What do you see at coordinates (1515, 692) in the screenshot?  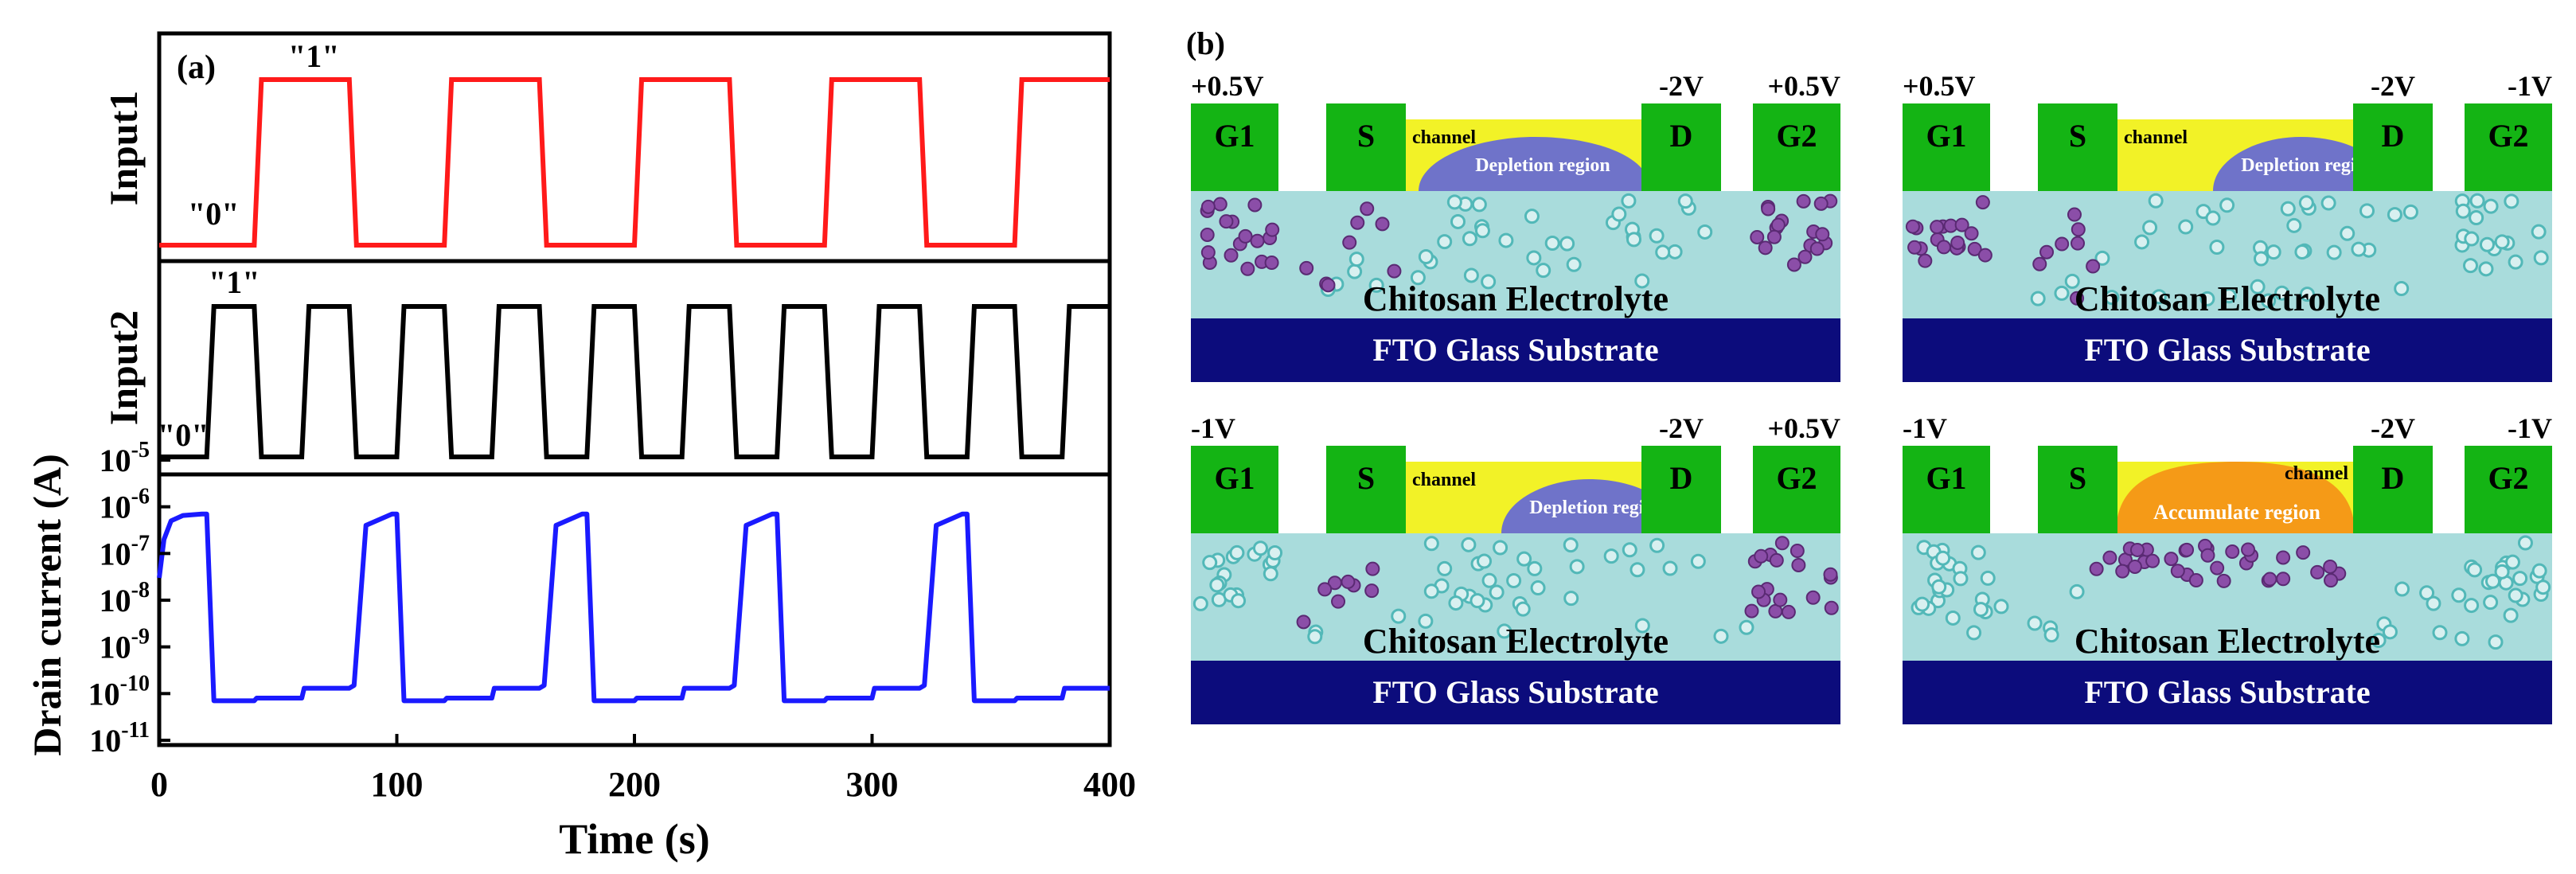 I see `substrate-label: FTO Glass Substrate` at bounding box center [1515, 692].